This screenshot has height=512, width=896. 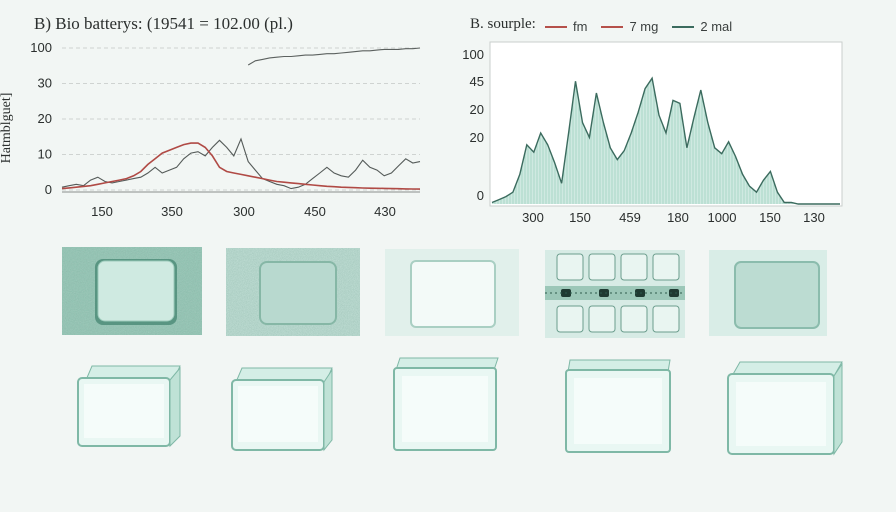 I want to click on series-area-line, so click(x=665, y=140).